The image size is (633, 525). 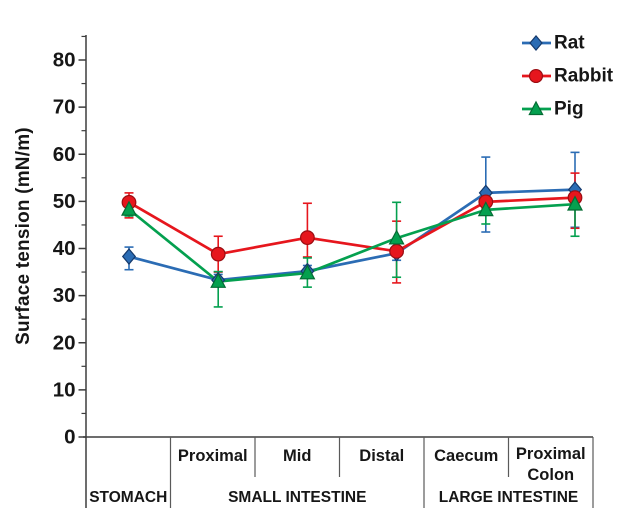 What do you see at coordinates (128, 497) in the screenshot?
I see `group-label: STOMACH` at bounding box center [128, 497].